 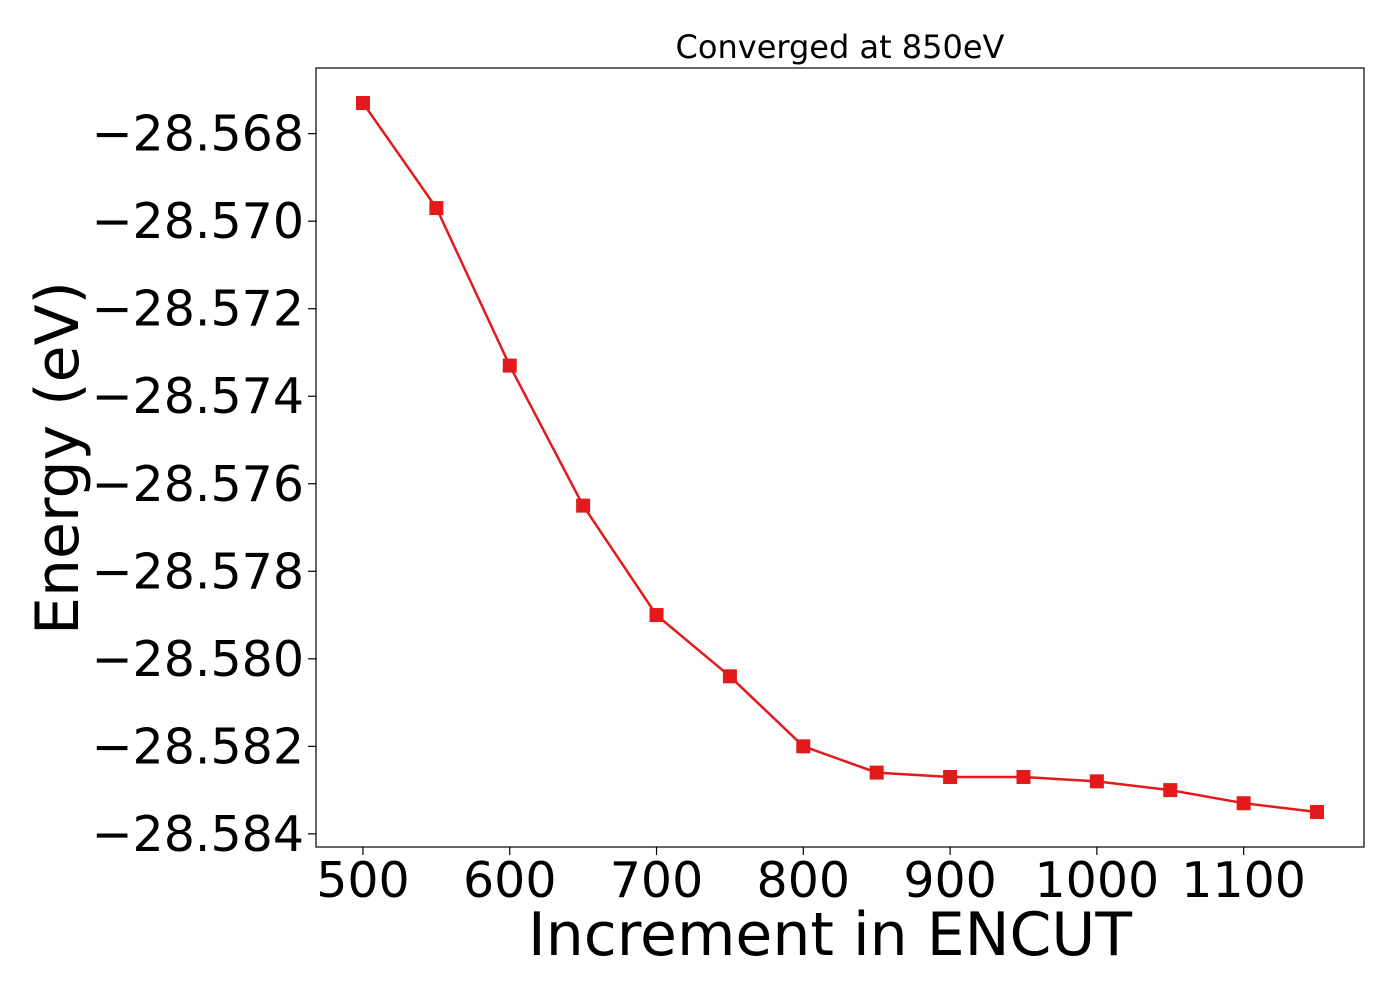 I want to click on y-tick-label: −28.568, so click(x=197, y=134).